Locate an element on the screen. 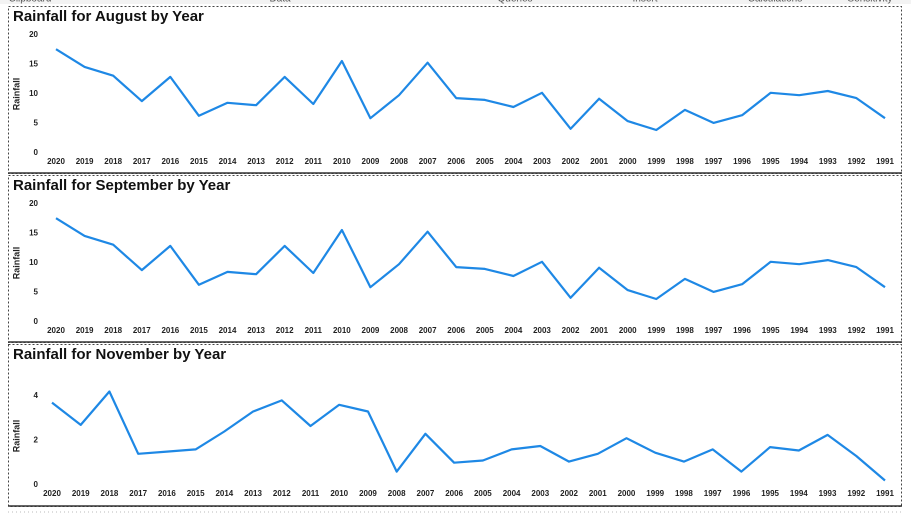 This screenshot has height=516, width=911. ribbon-group-label: Clipboard is located at coordinates (30, 2).